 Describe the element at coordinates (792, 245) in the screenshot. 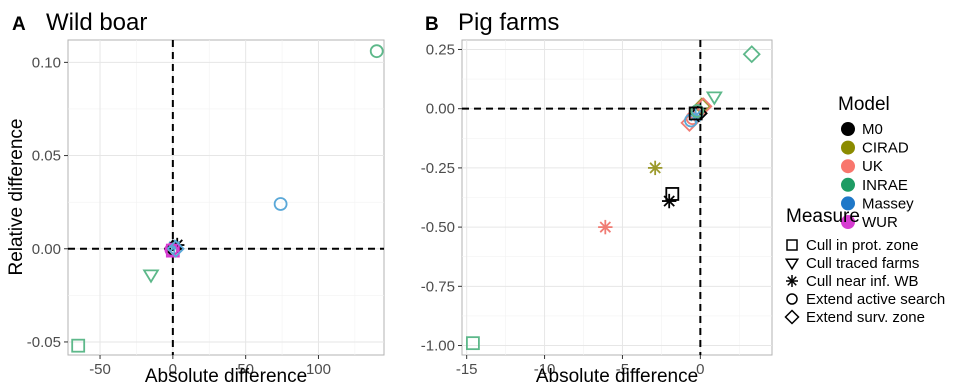

I see `legend-measure-symbol-square` at that location.